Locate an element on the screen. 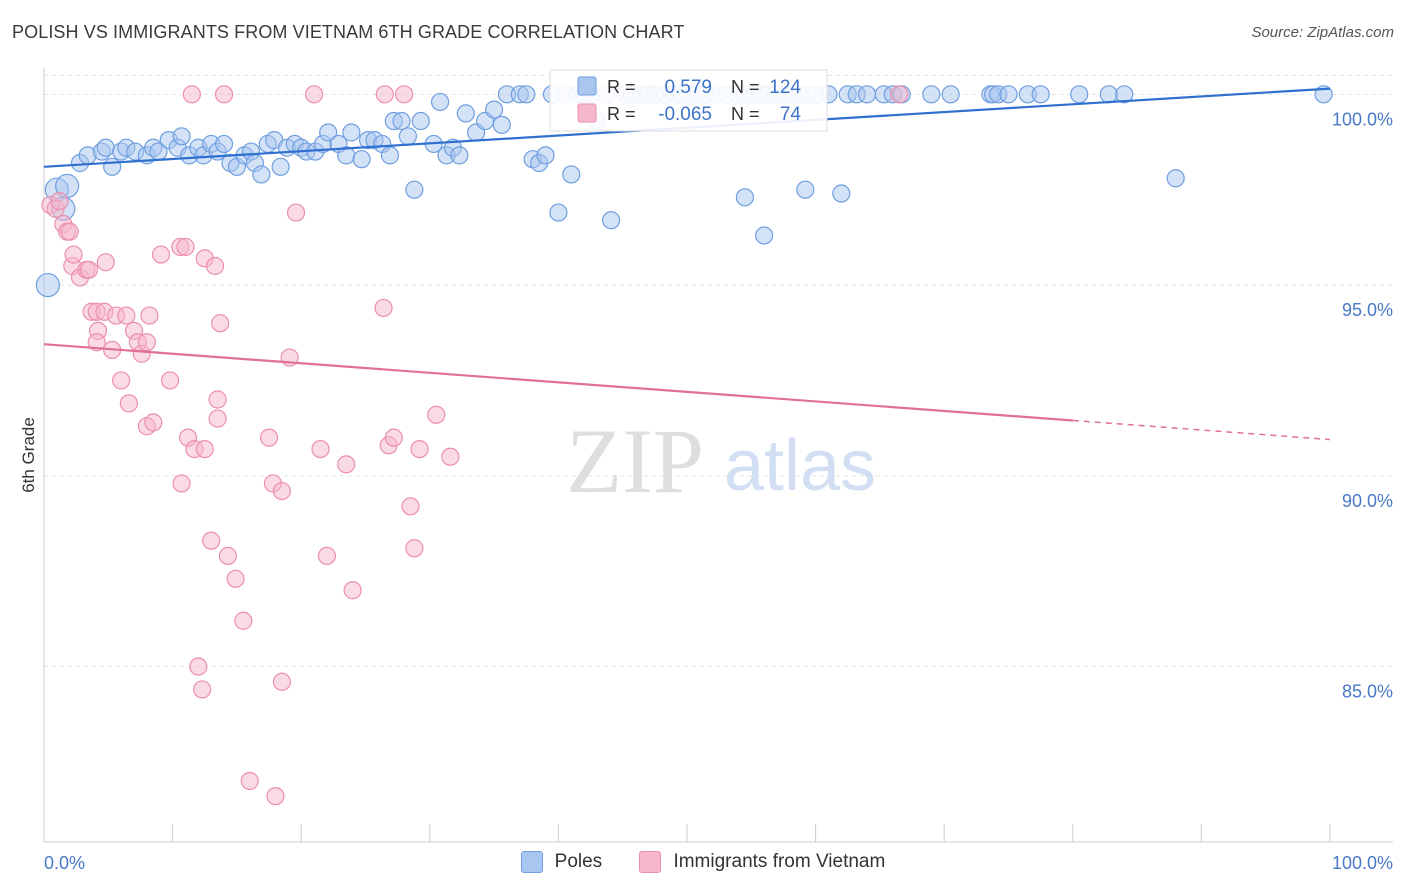  vietnam-trend-line-extension is located at coordinates (1201, 430).